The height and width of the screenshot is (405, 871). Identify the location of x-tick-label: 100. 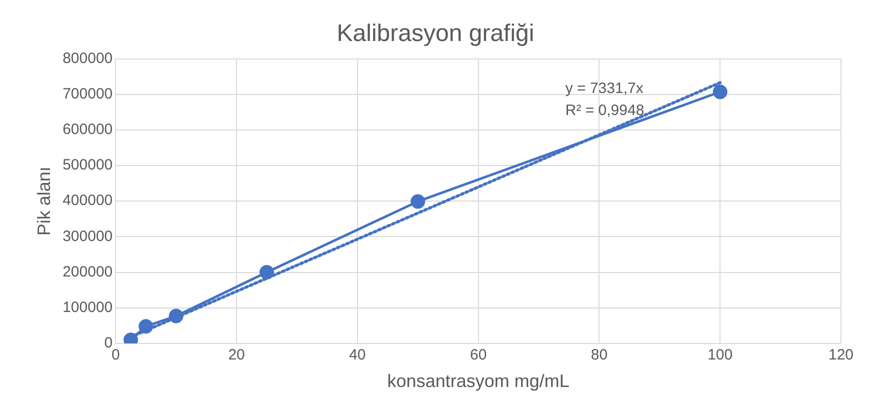
(720, 355).